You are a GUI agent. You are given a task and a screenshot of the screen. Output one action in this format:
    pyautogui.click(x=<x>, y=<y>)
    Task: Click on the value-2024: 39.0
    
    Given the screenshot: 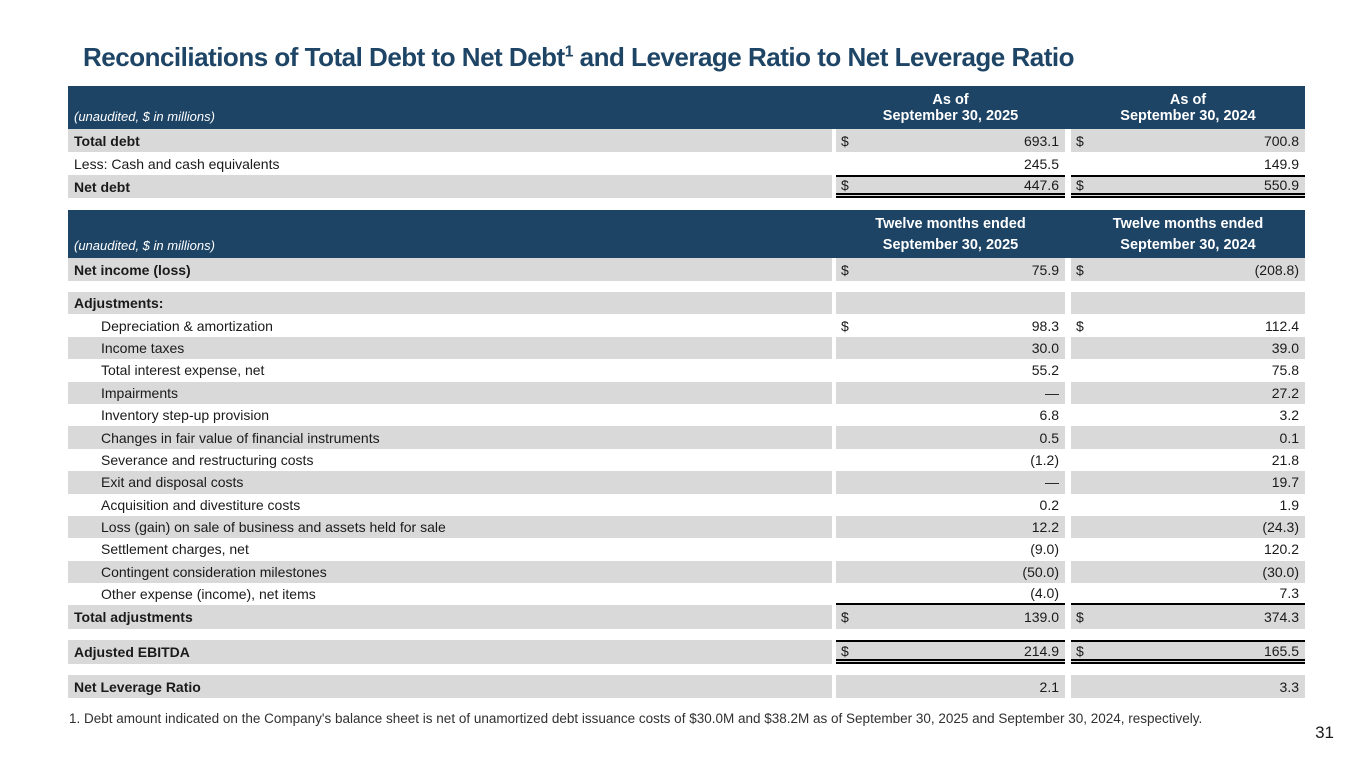 What is the action you would take?
    pyautogui.click(x=1188, y=348)
    